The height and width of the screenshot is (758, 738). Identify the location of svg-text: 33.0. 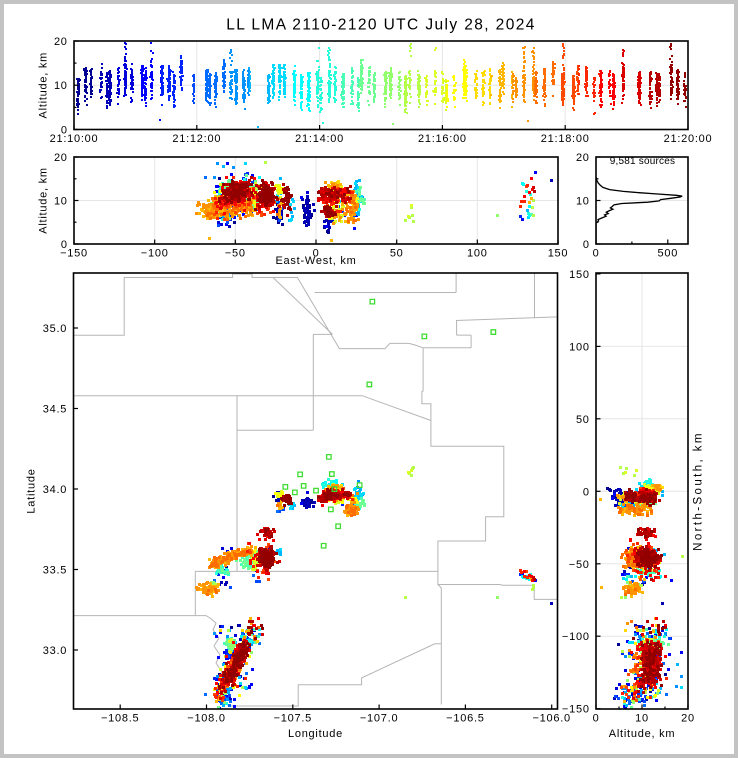
(55, 651).